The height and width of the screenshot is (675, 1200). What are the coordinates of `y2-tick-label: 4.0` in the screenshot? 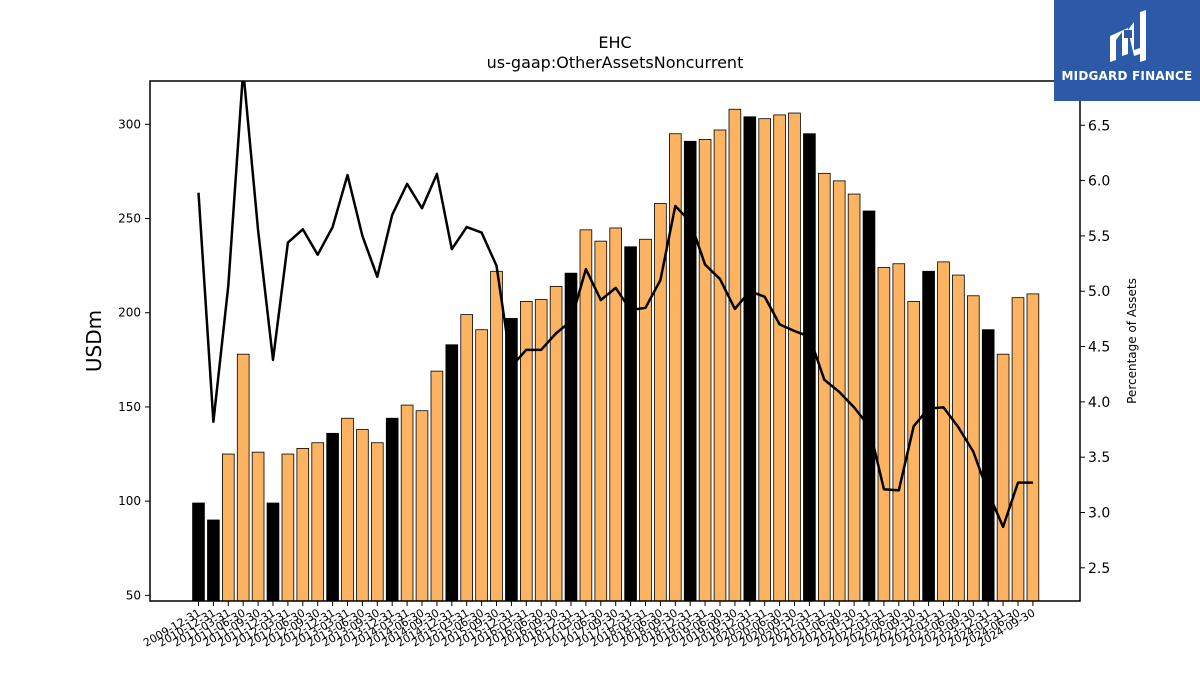 It's located at (1099, 403).